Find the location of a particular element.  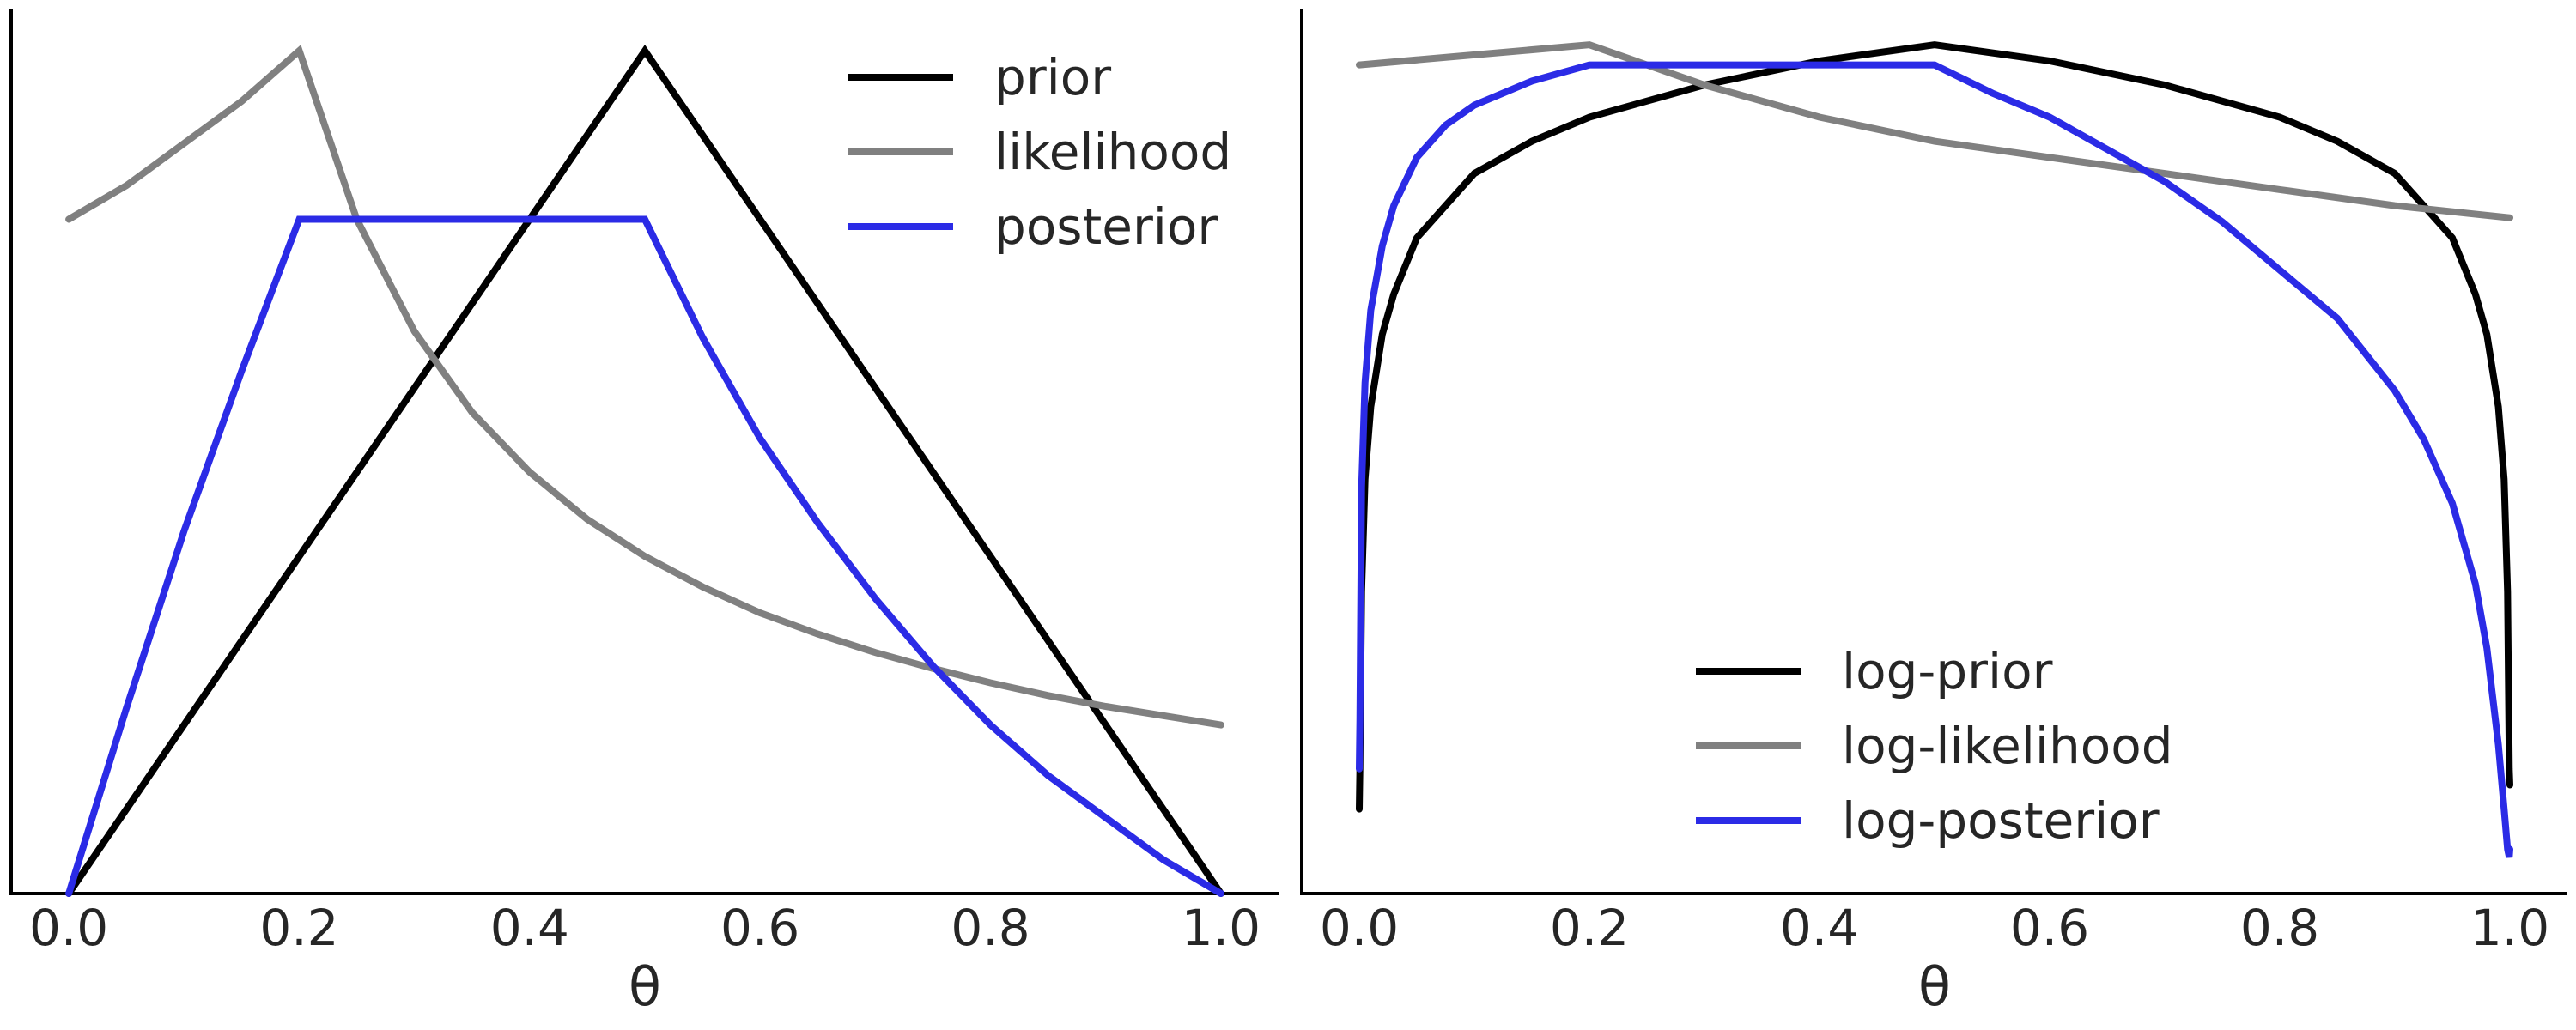

right-legend: log-prior log-likelihood log-posterior is located at coordinates (1934, 746).